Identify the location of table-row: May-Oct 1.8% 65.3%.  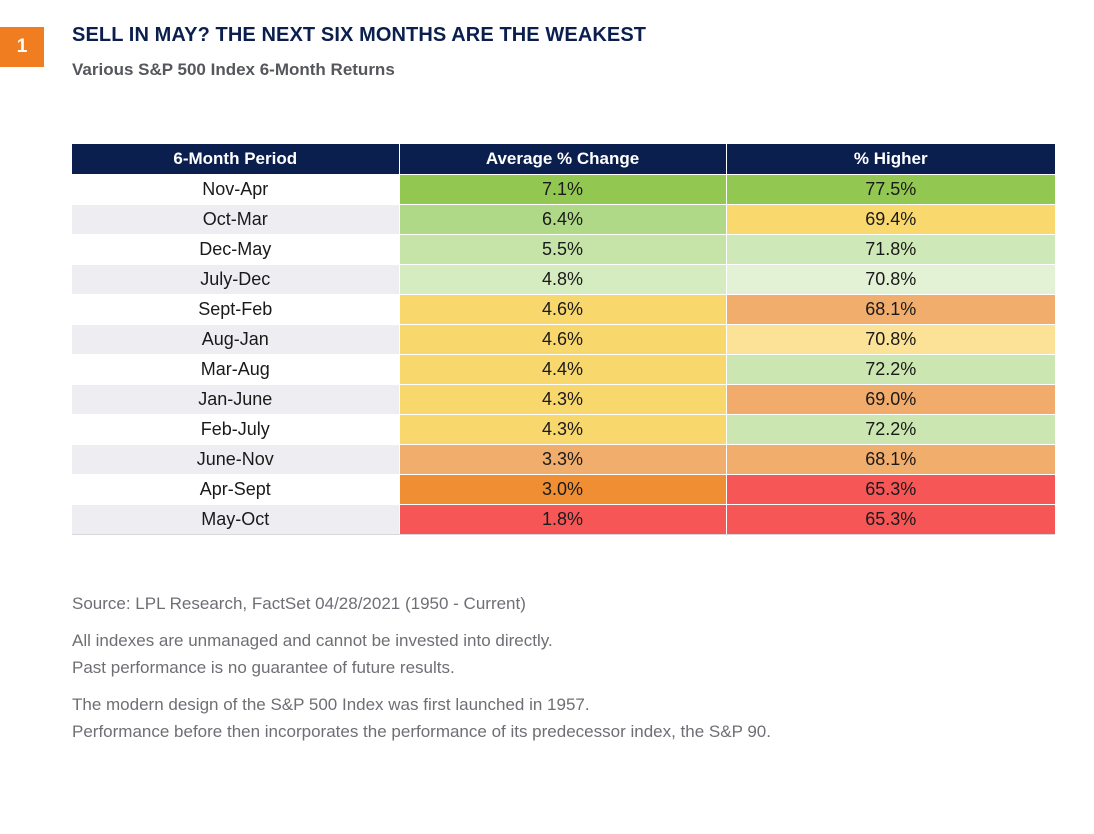
(563, 519).